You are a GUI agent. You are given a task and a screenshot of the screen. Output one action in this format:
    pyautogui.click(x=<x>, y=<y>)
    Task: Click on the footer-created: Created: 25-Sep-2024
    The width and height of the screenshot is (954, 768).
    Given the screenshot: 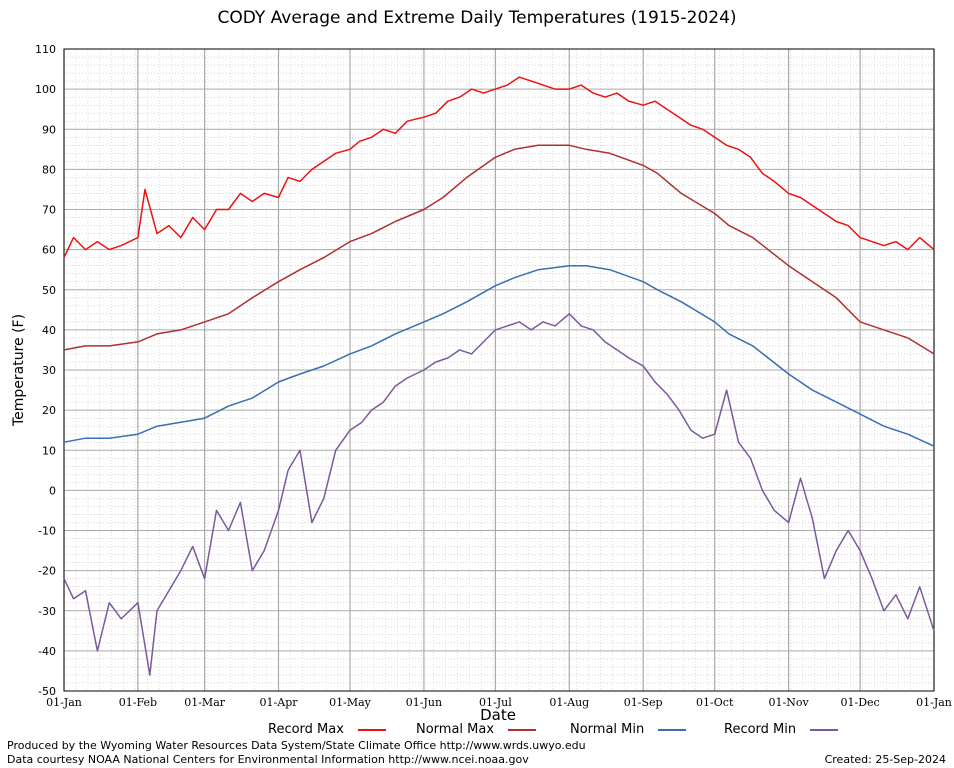 What is the action you would take?
    pyautogui.click(x=885, y=759)
    